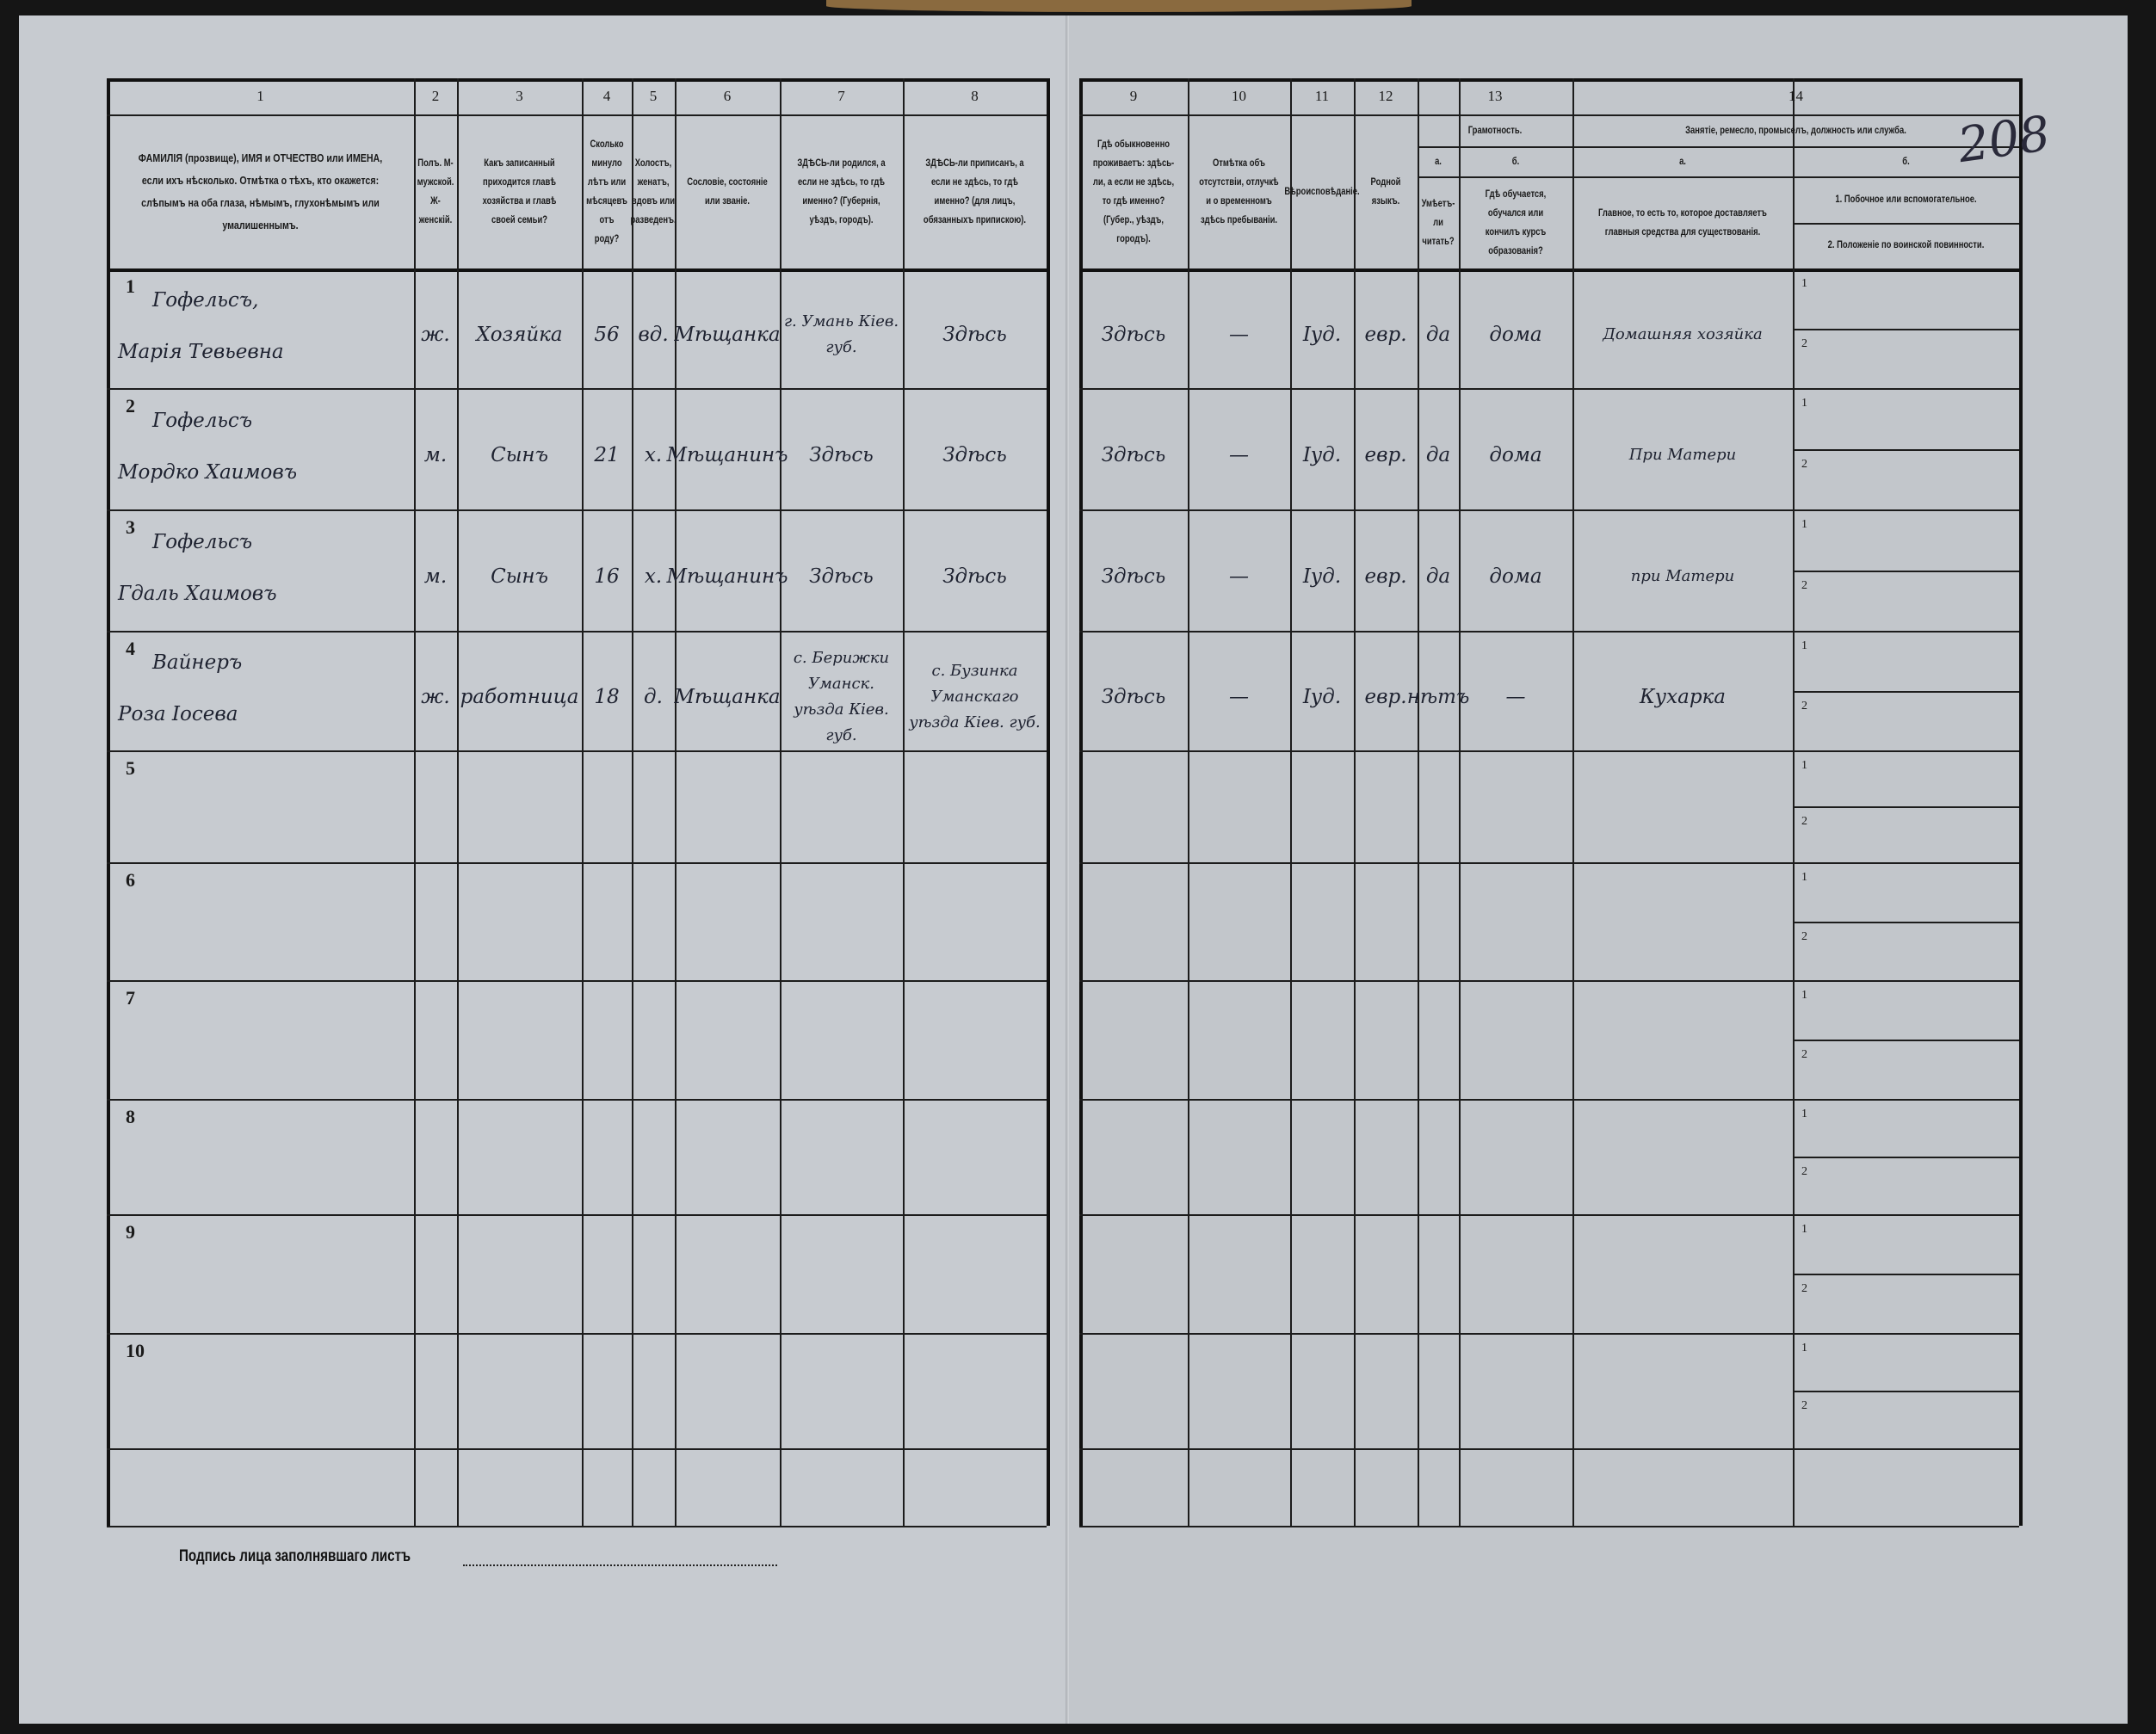 The width and height of the screenshot is (2156, 1734). What do you see at coordinates (260, 96) in the screenshot?
I see `column-number: 1` at bounding box center [260, 96].